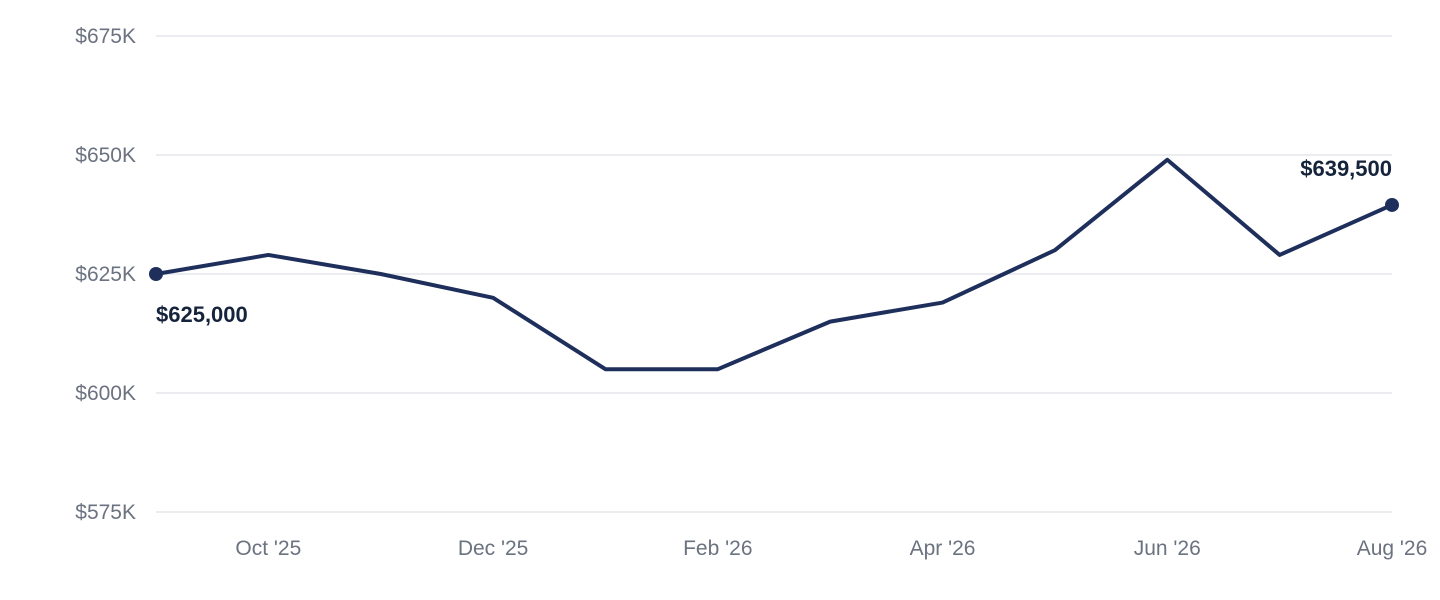  Describe the element at coordinates (105, 512) in the screenshot. I see `y-tick-label: $575K` at that location.